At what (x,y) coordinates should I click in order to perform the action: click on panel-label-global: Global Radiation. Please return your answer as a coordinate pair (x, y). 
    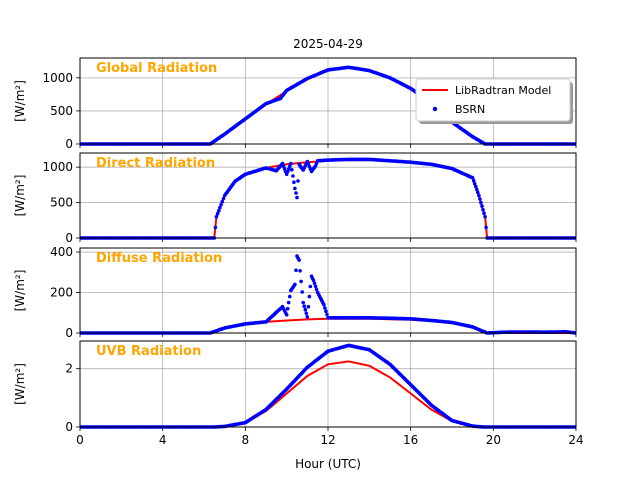
    Looking at the image, I should click on (156, 68).